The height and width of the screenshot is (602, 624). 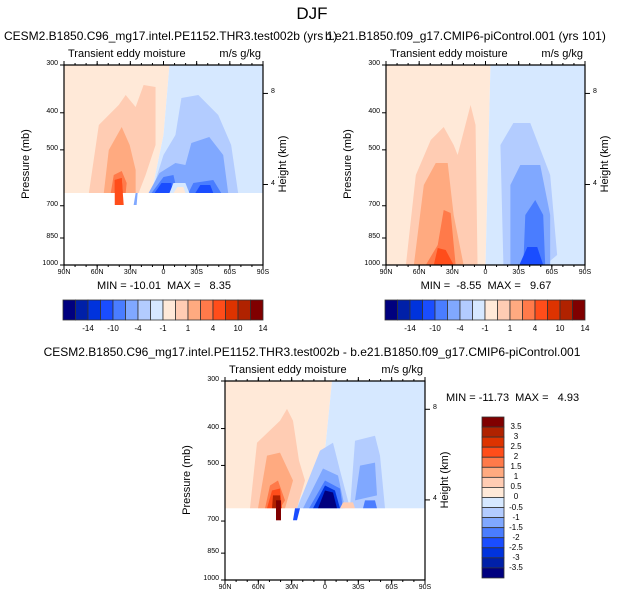 What do you see at coordinates (348, 164) in the screenshot?
I see `pressure-axis-label: Pressure (mb)` at bounding box center [348, 164].